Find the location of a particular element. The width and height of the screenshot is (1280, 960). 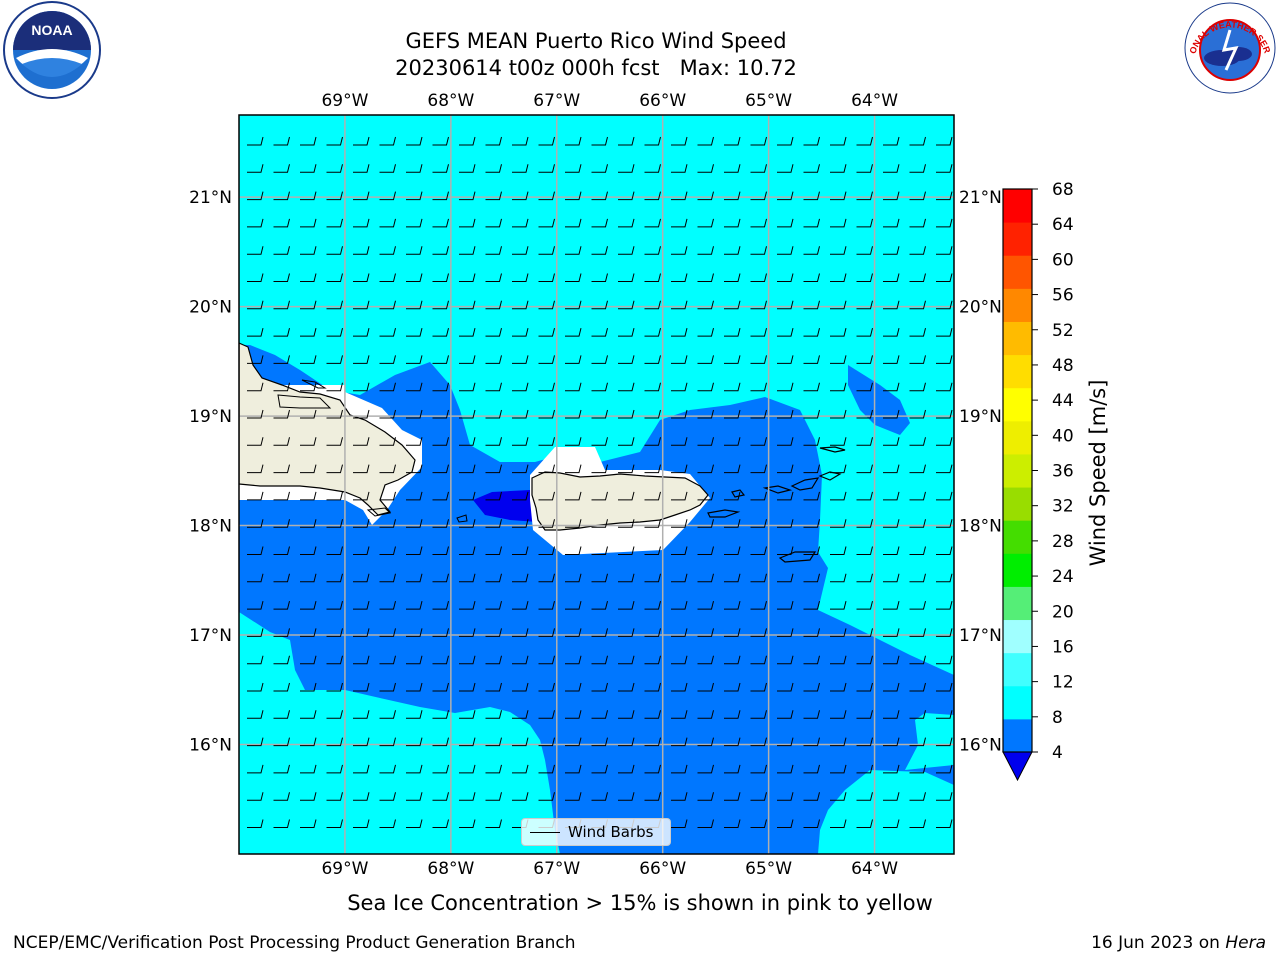

colorbar-tick-15: 64 is located at coordinates (1063, 225).